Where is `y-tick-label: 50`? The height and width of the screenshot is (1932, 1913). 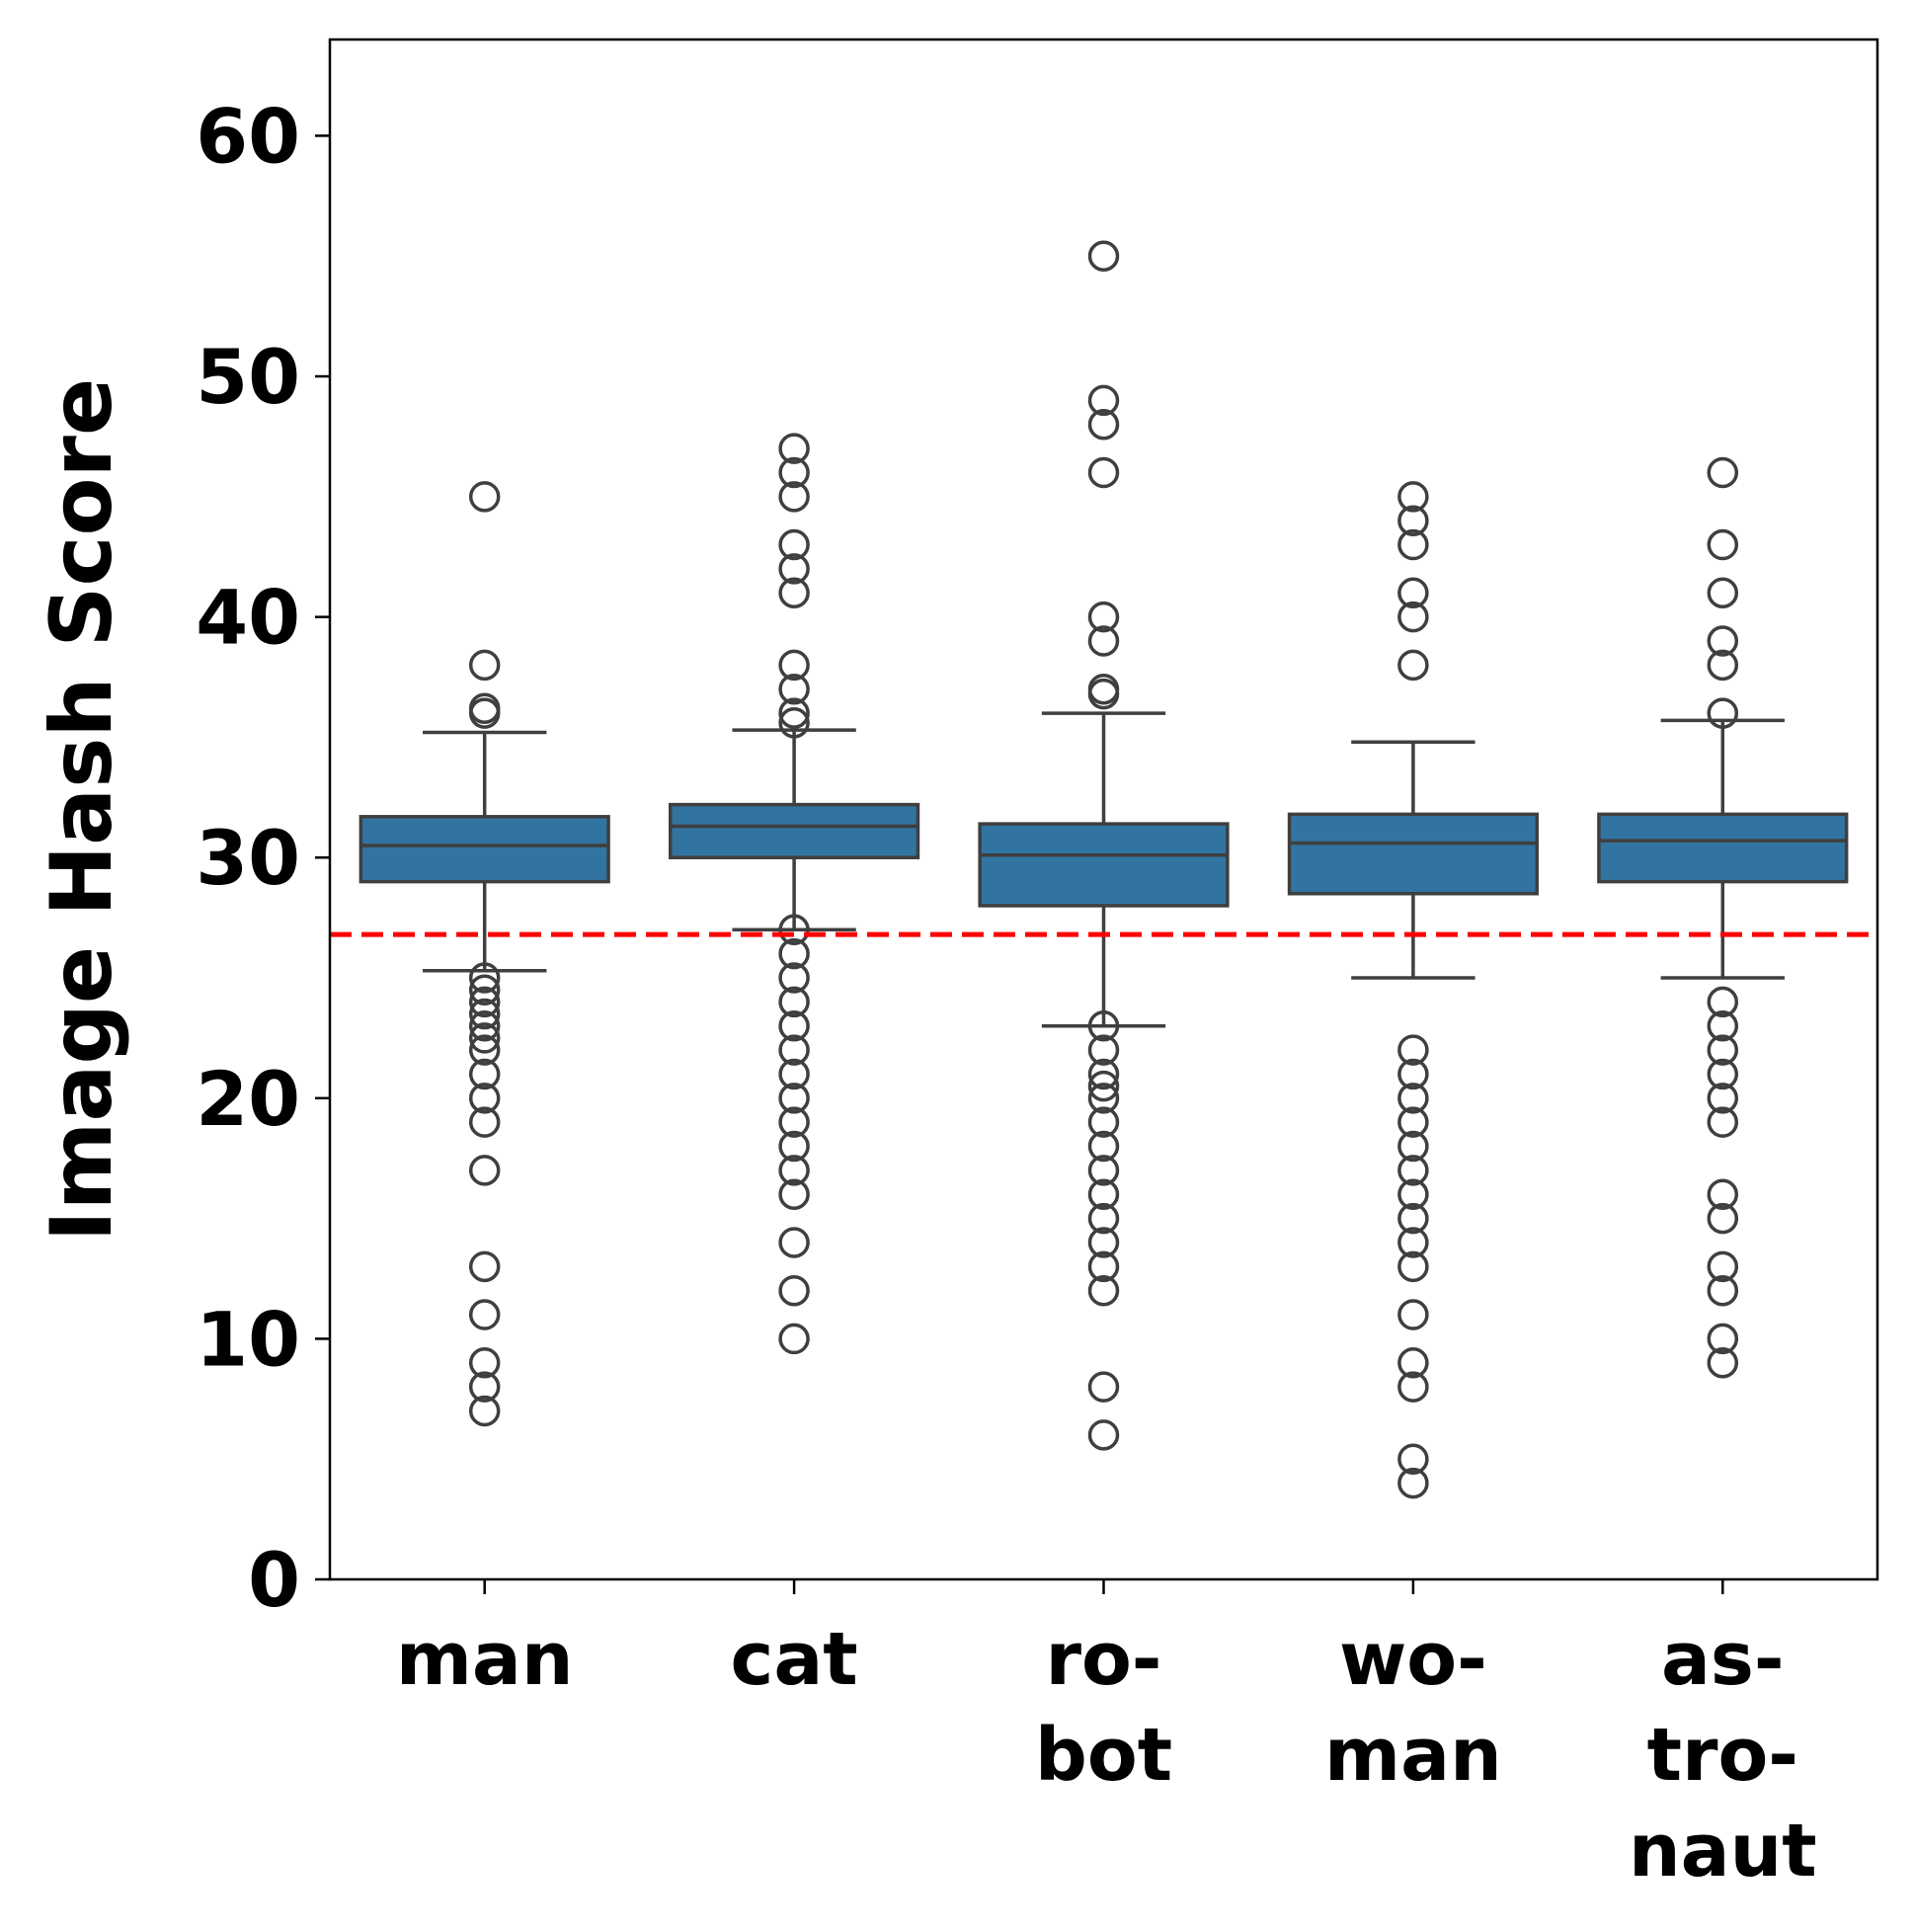
y-tick-label: 50 is located at coordinates (248, 377).